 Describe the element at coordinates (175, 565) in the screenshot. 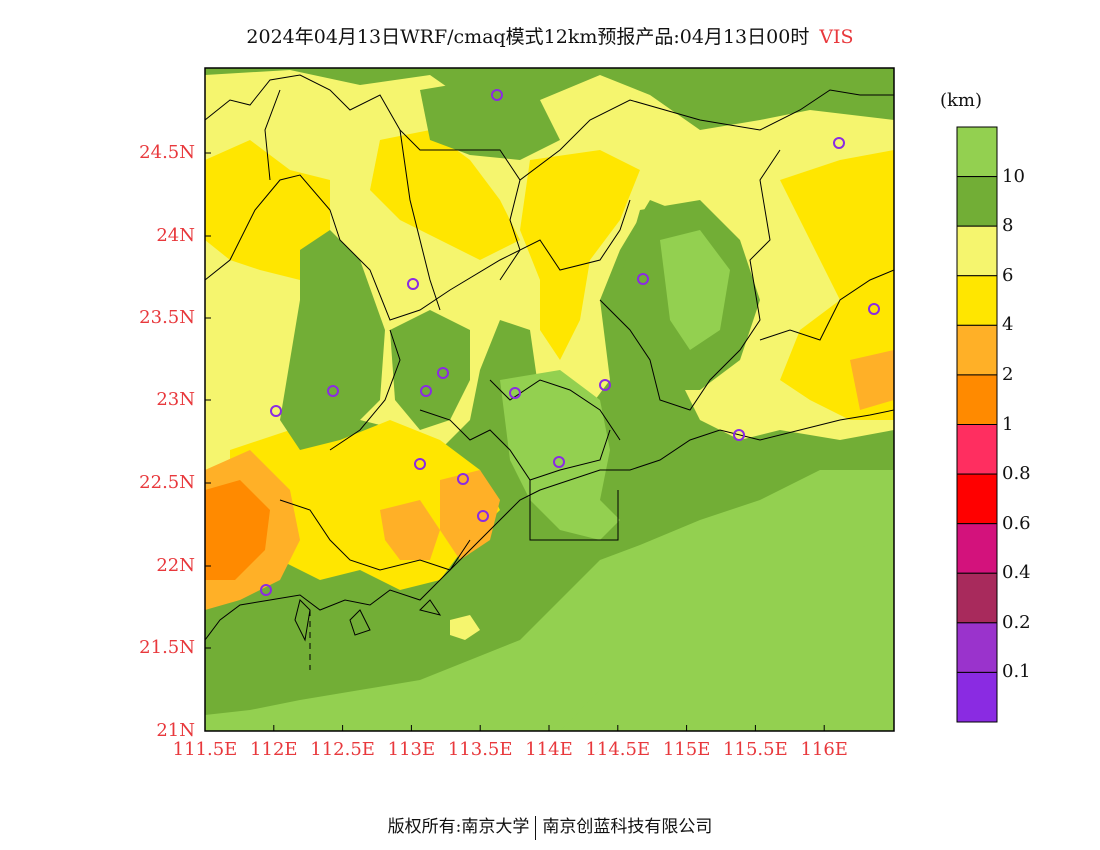

I see `latitude-label: 22N` at that location.